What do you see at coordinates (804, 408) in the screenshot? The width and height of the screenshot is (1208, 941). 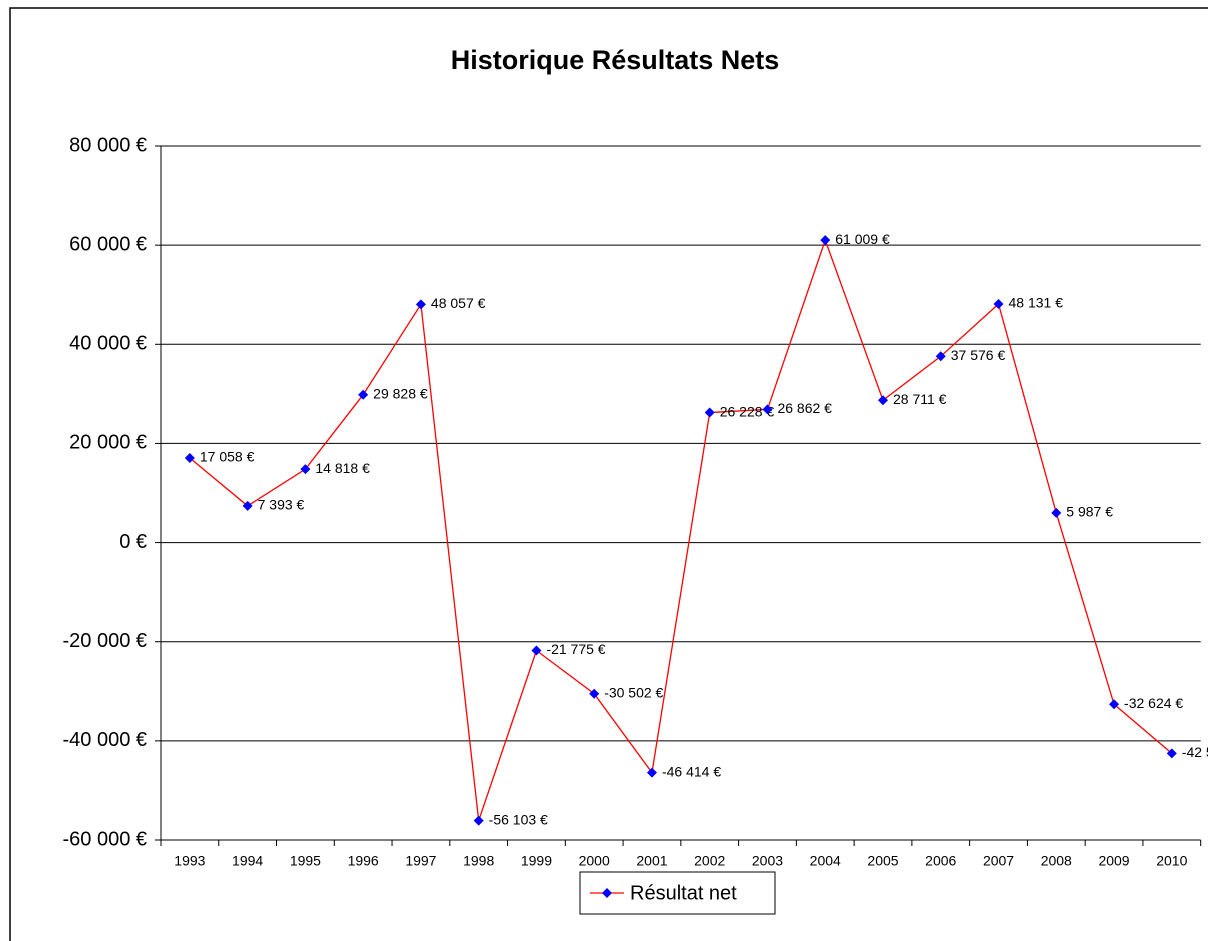 I see `data-label: 26 862 €` at bounding box center [804, 408].